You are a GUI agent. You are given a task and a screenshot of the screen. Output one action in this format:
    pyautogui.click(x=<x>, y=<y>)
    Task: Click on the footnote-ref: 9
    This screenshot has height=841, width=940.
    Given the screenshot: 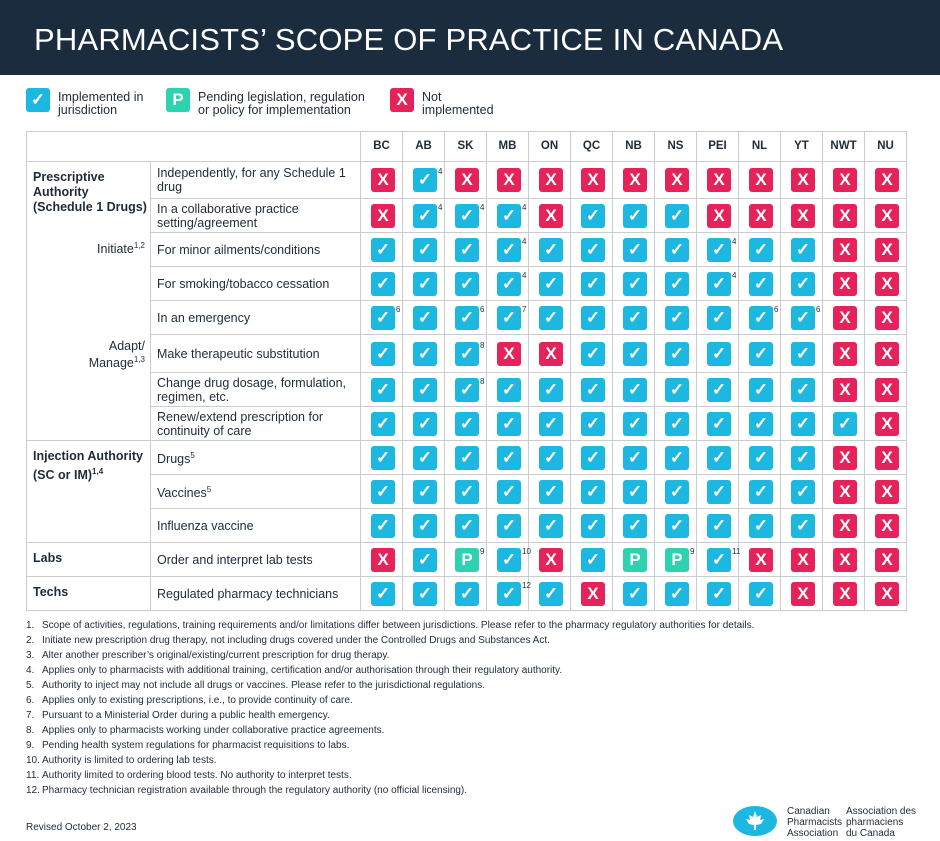 What is the action you would take?
    pyautogui.click(x=482, y=551)
    